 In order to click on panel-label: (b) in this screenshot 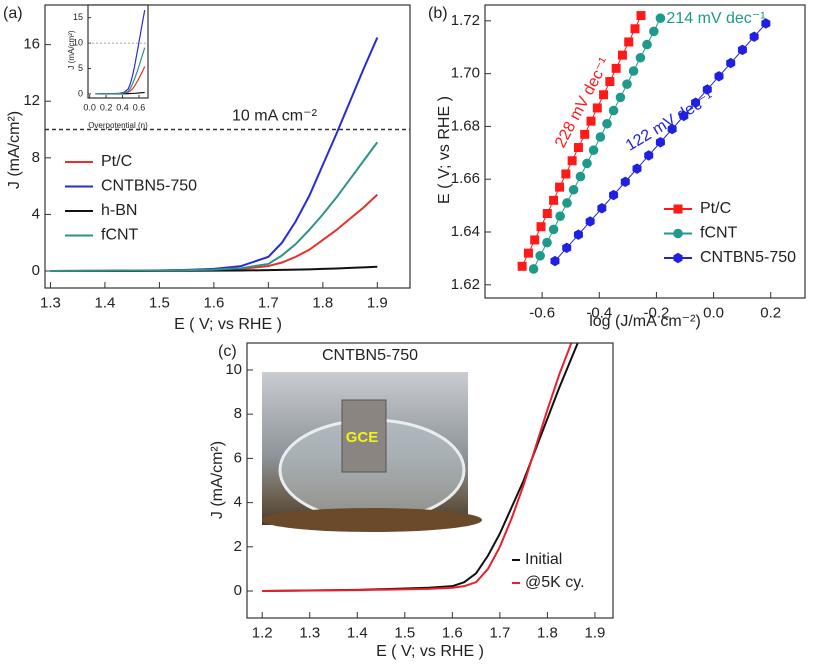, I will do `click(438, 13)`.